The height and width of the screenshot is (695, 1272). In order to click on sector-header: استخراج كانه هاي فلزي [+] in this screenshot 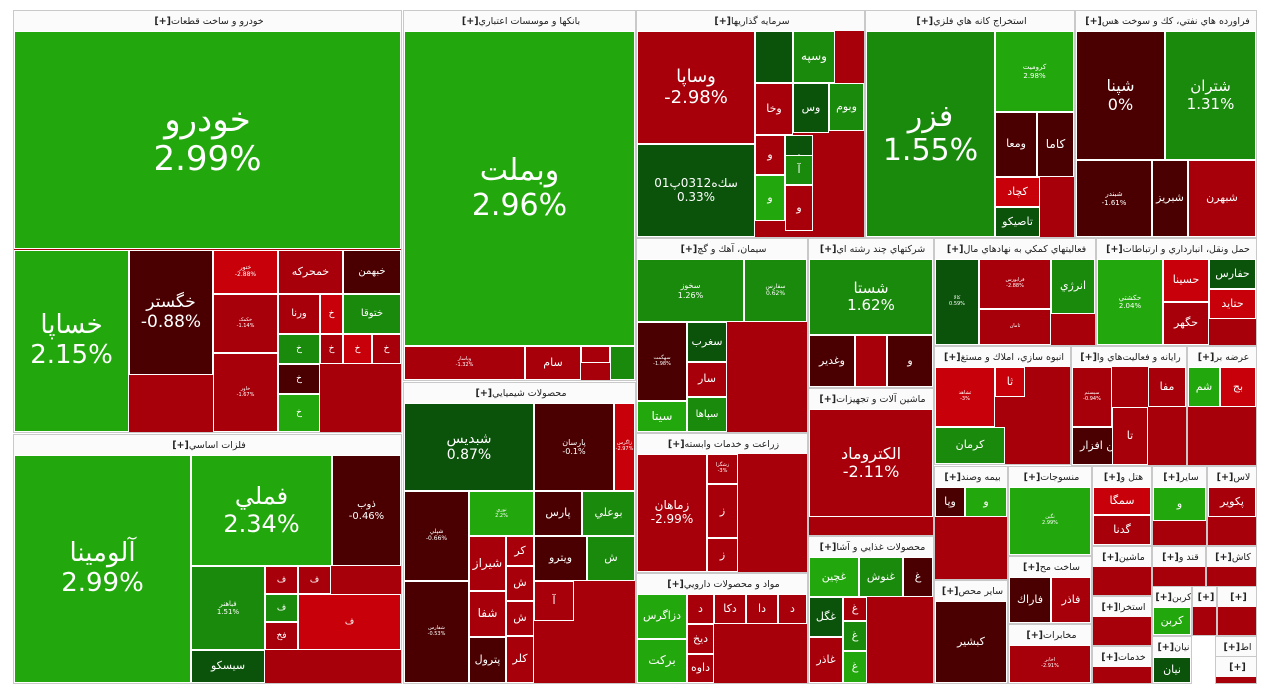, I will do `click(970, 21)`.